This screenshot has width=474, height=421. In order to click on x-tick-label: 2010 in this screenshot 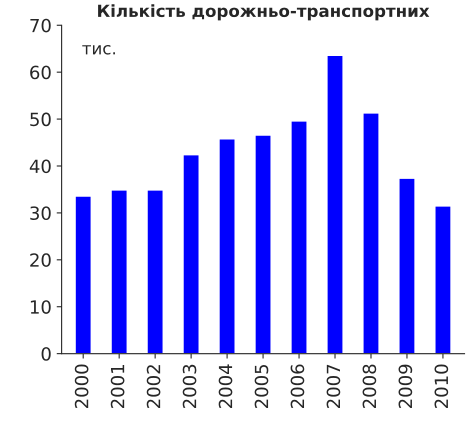, I will do `click(441, 386)`.